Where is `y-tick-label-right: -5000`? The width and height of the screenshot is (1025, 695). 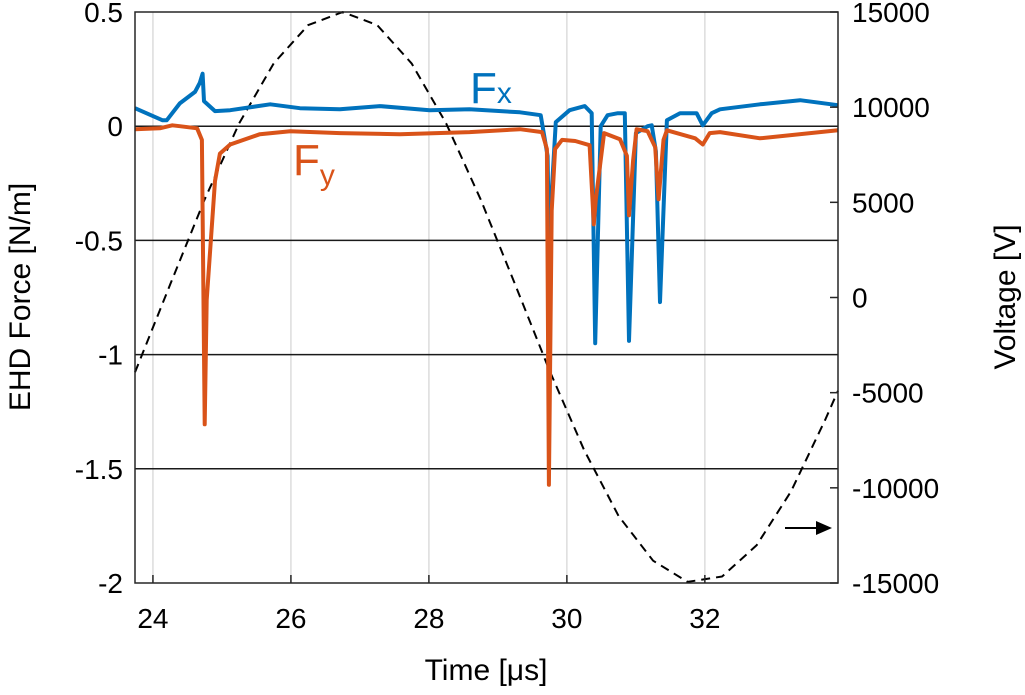 y-tick-label-right: -5000 is located at coordinates (888, 393).